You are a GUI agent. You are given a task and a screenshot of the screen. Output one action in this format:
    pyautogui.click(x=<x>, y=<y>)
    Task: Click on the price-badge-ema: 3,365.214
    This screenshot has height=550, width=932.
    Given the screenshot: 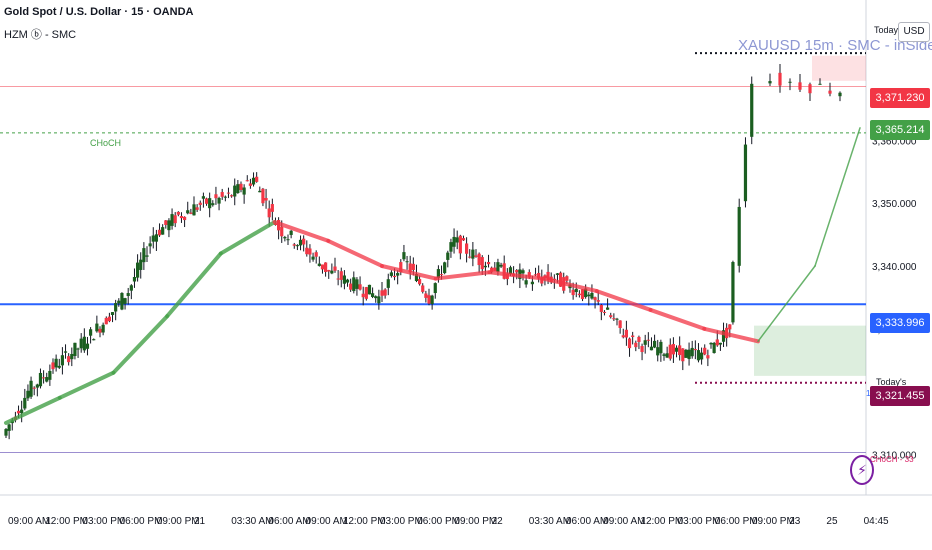 What is the action you would take?
    pyautogui.click(x=900, y=130)
    